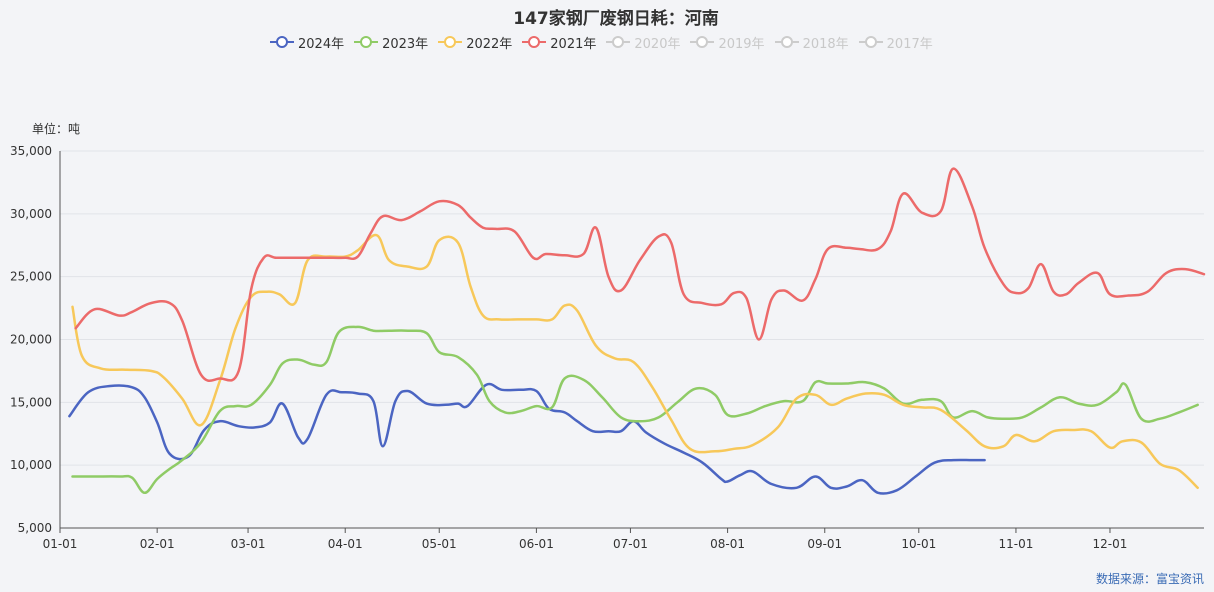 This screenshot has height=592, width=1214. What do you see at coordinates (345, 544) in the screenshot?
I see `x-tick-label: 04-01` at bounding box center [345, 544].